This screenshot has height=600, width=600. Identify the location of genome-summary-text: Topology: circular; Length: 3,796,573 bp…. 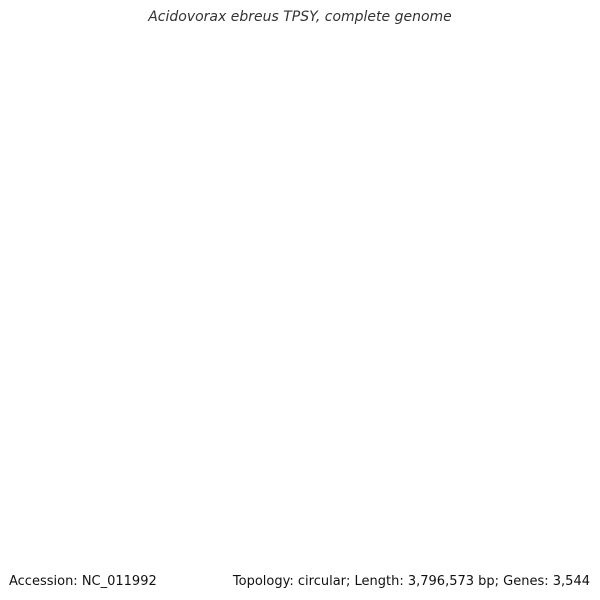
(411, 581).